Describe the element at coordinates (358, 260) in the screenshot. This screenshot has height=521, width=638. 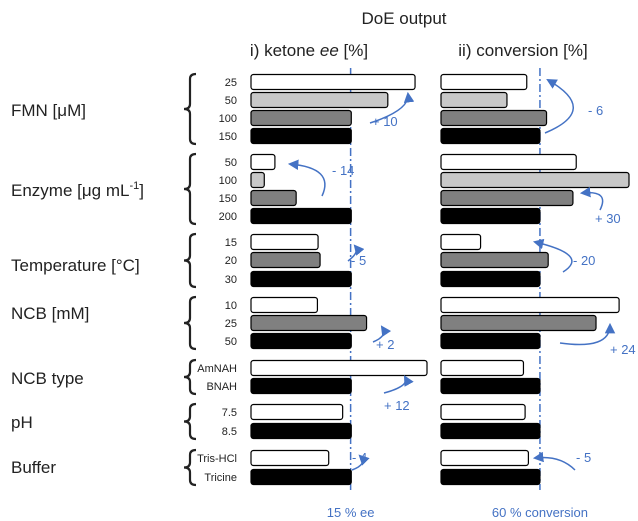
I see `change-label-2: - 5` at that location.